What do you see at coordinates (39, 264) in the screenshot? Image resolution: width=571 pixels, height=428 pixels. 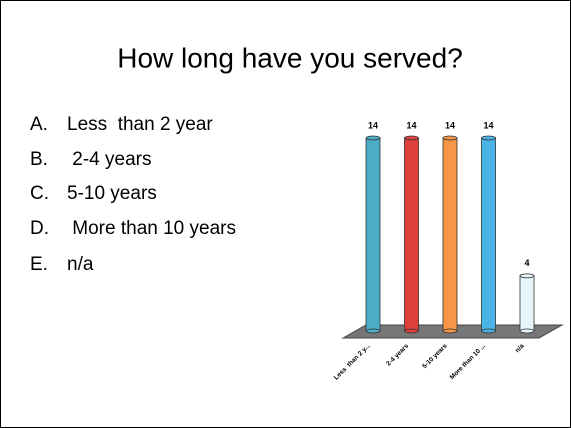 I see `list-letter: E.` at bounding box center [39, 264].